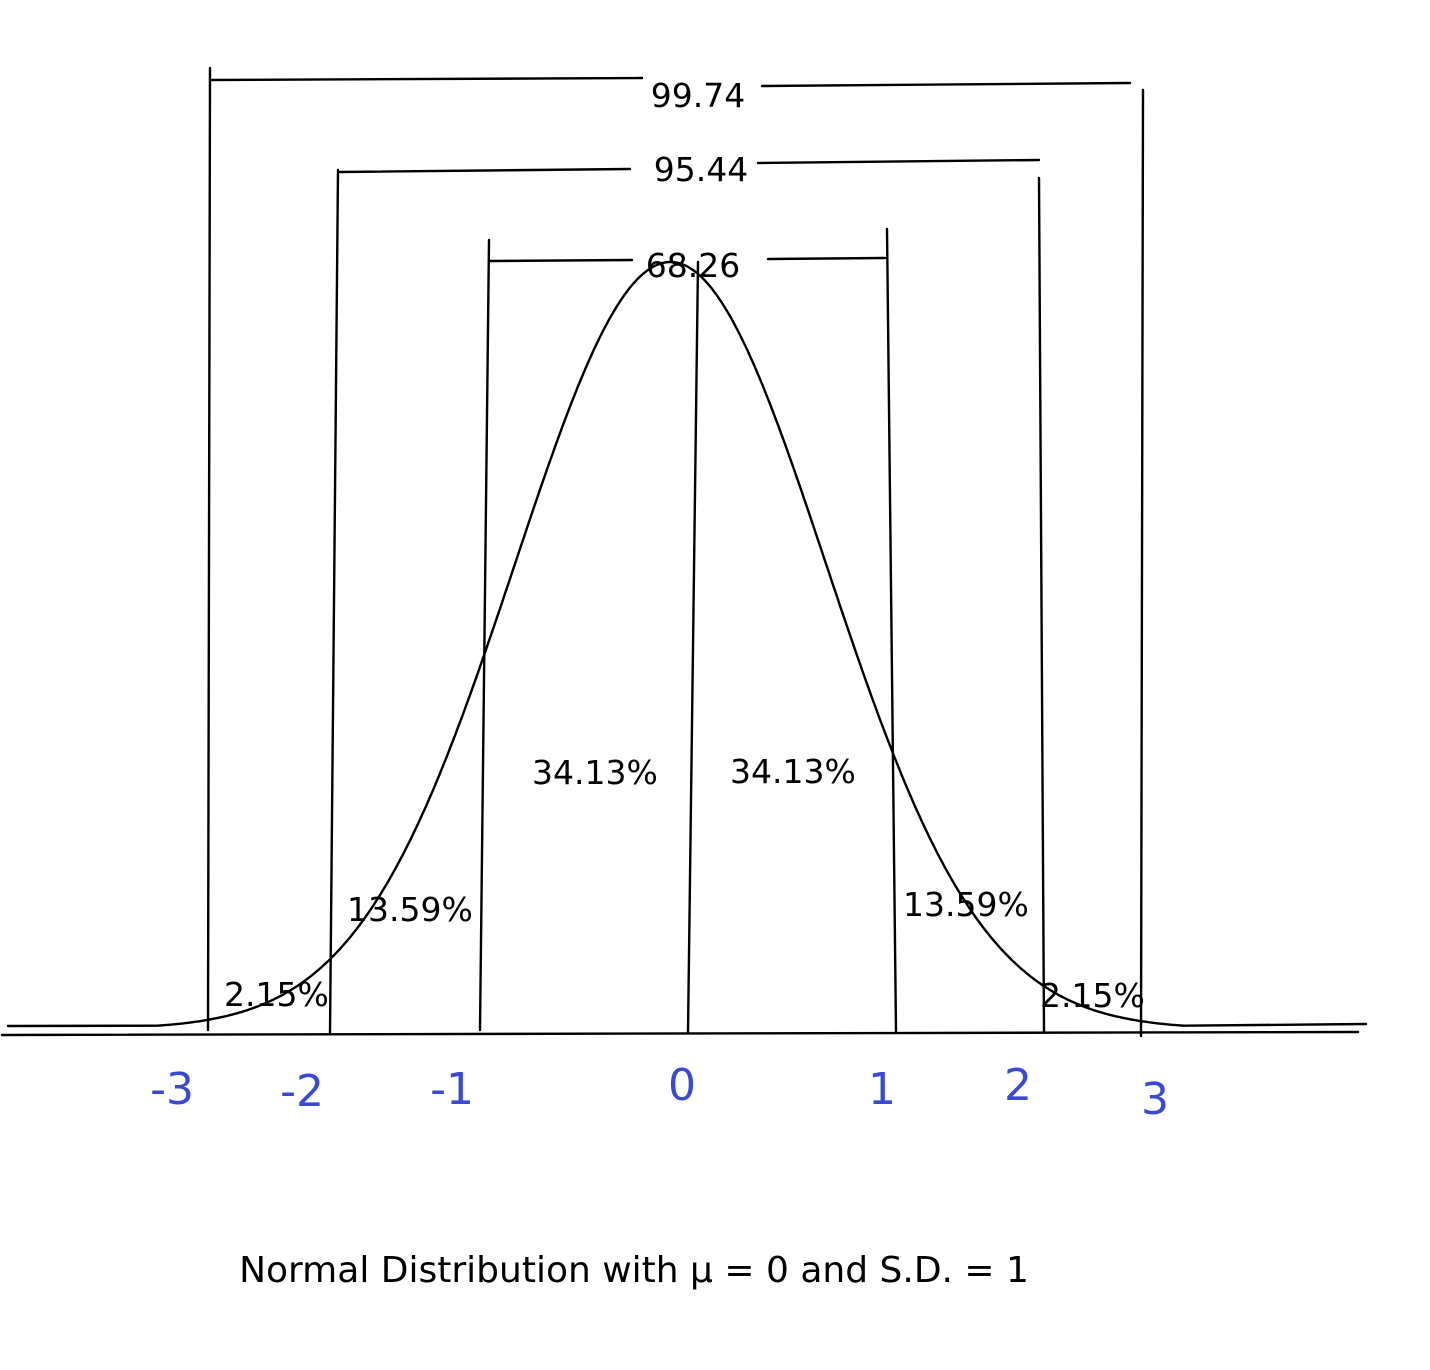  Describe the element at coordinates (172, 1089) in the screenshot. I see `axis-label-minus-3: -3` at that location.